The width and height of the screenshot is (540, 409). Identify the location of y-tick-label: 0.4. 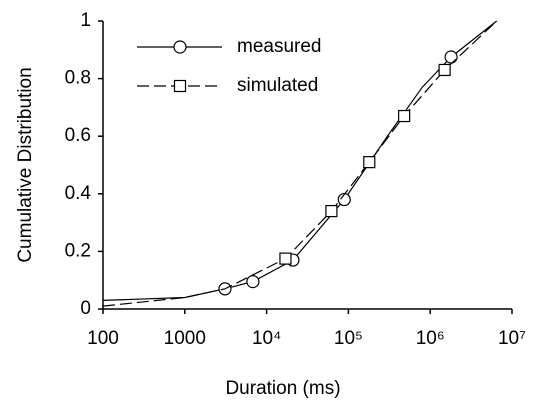
(78, 193).